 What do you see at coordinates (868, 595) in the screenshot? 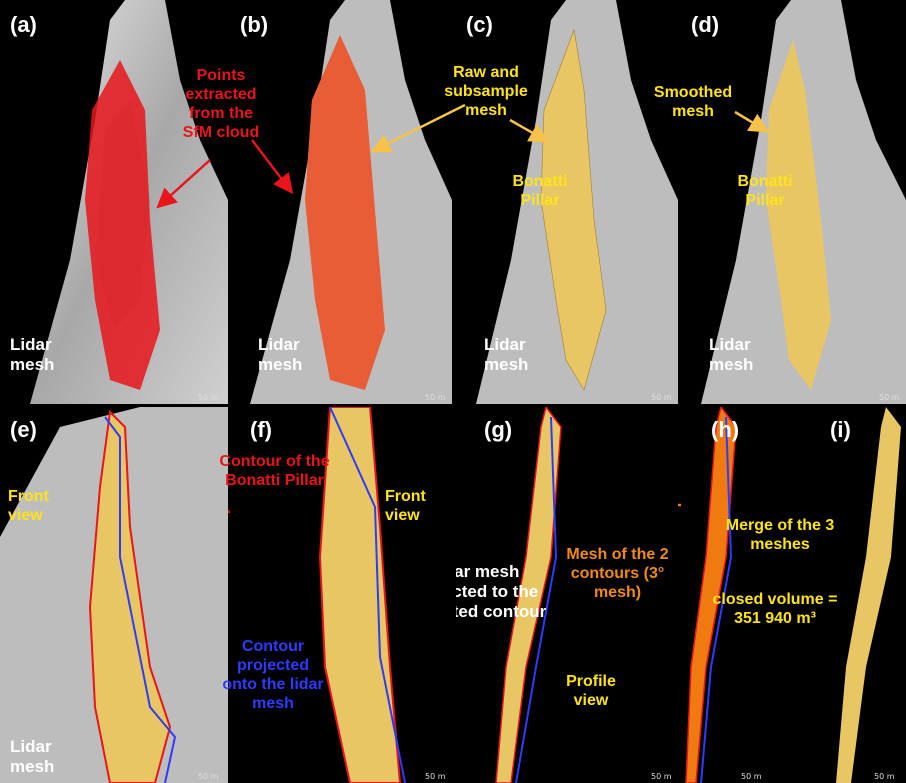
I see `closed-volume-mesh` at bounding box center [868, 595].